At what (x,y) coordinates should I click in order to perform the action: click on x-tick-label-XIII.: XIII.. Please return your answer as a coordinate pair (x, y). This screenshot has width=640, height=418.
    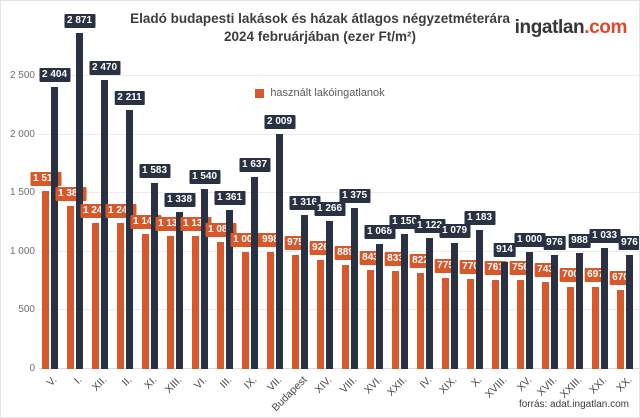
    Looking at the image, I should click on (173, 385).